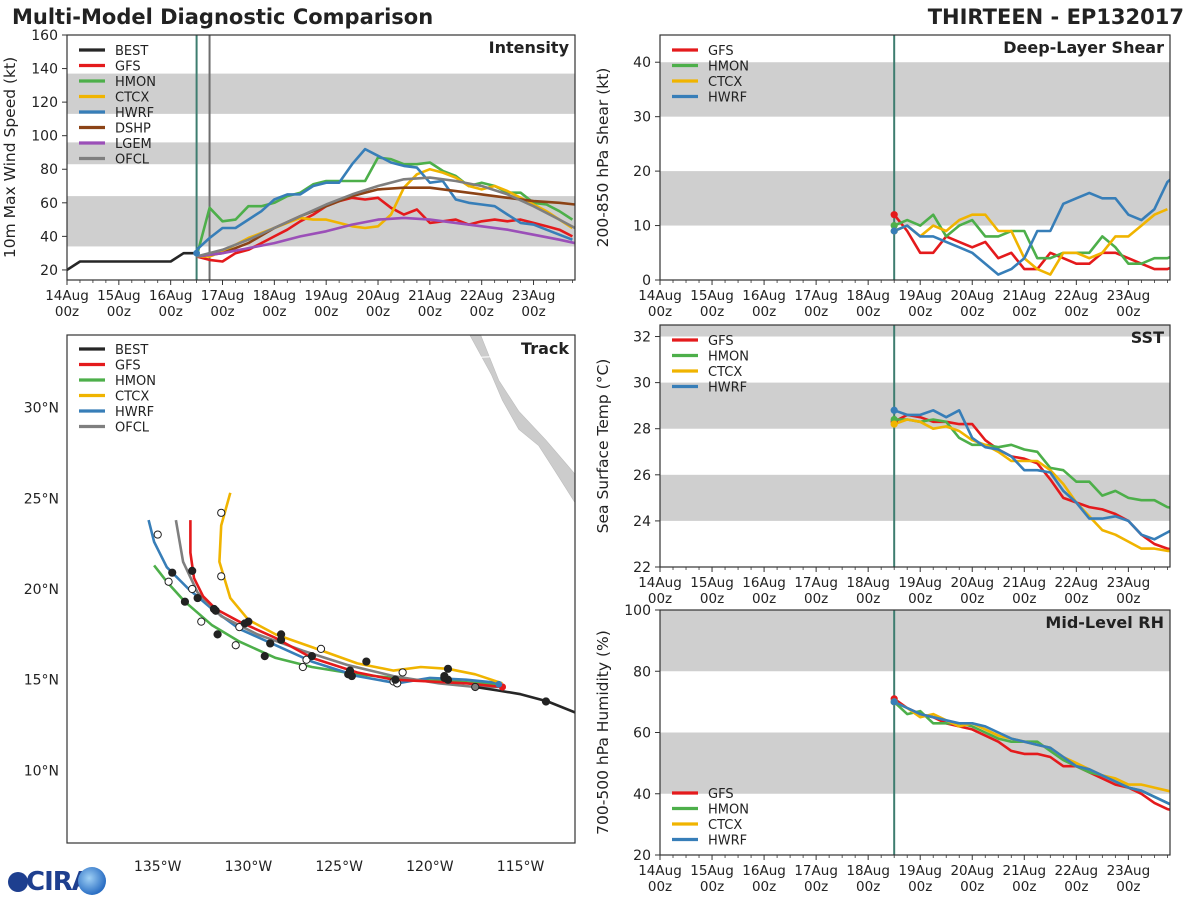  I want to click on legend-label-hmon: HMON, so click(728, 357).